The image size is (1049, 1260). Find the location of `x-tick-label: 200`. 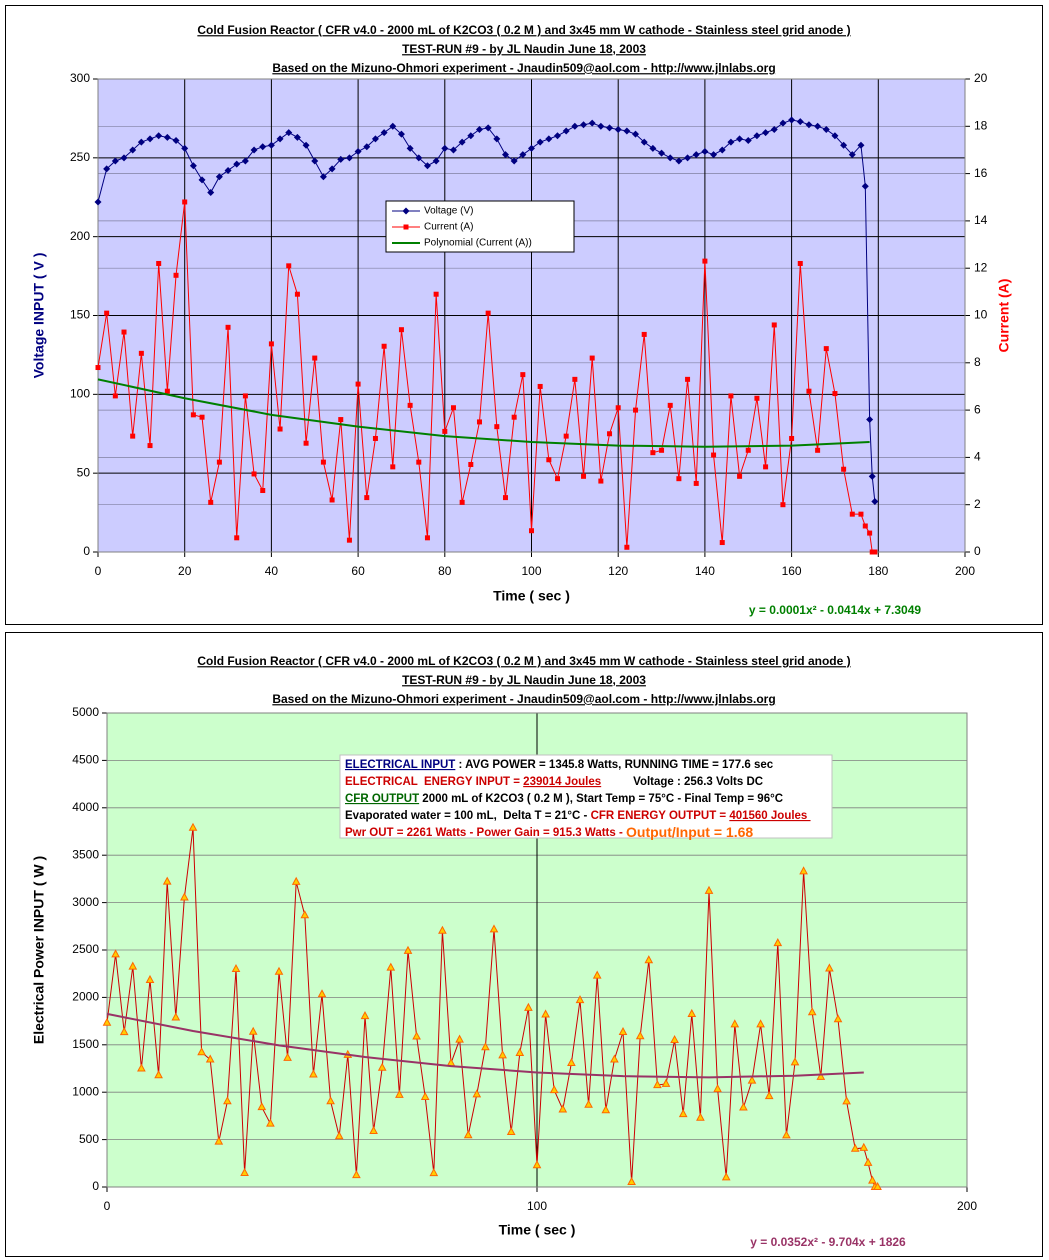

x-tick-label: 200 is located at coordinates (967, 1206).